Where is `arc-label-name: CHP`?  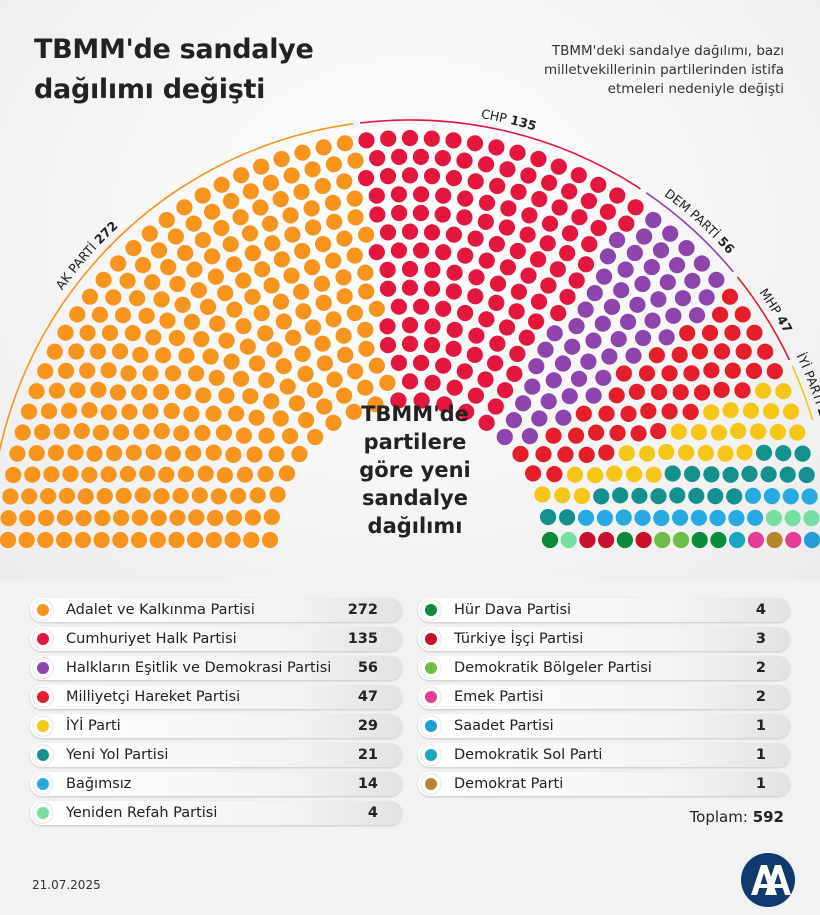
arc-label-name: CHP is located at coordinates (496, 116).